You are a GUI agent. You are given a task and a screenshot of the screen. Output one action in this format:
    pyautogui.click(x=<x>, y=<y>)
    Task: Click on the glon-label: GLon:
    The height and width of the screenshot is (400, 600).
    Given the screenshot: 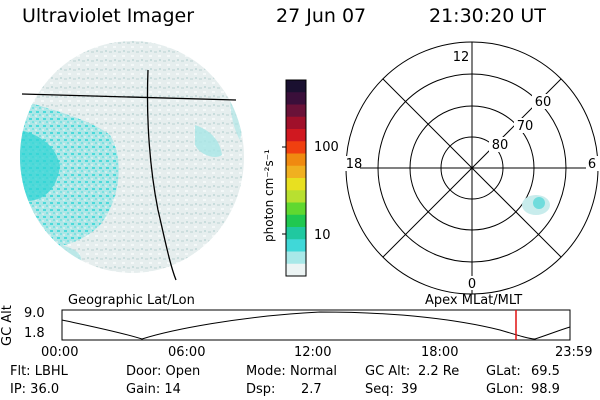 What is the action you would take?
    pyautogui.click(x=505, y=389)
    